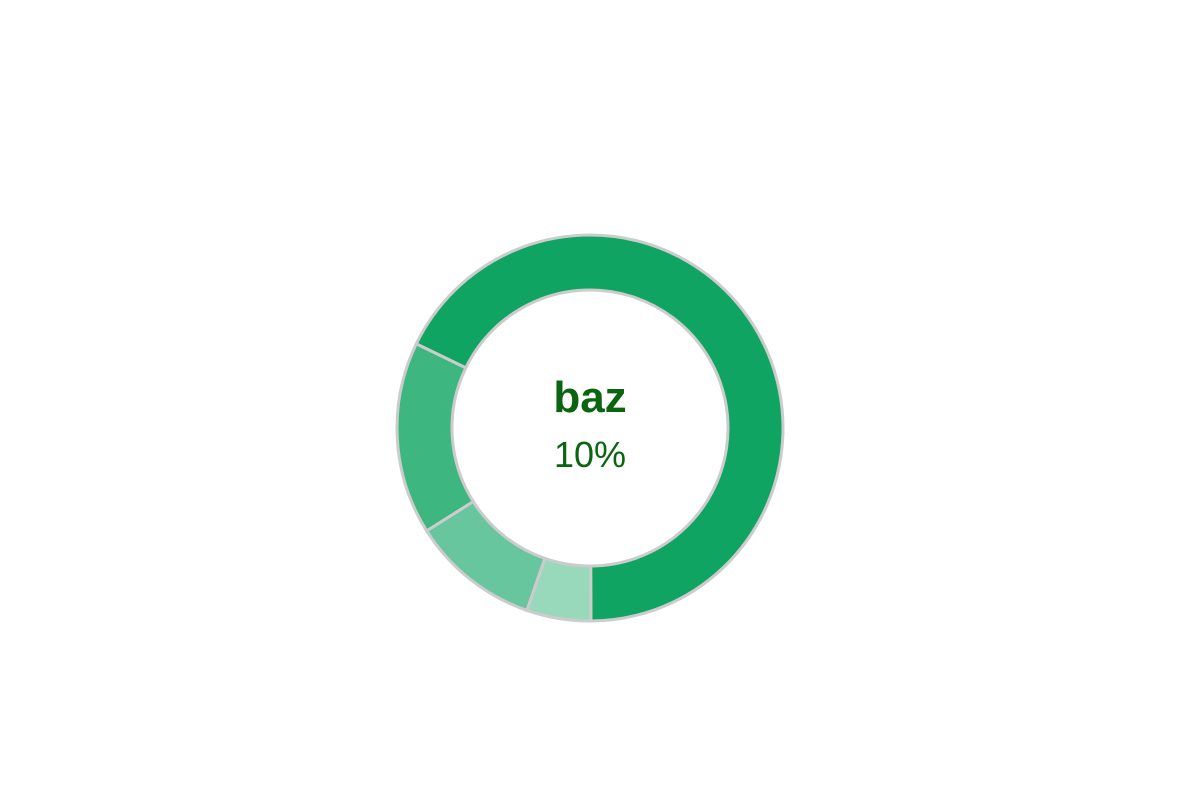 Image resolution: width=1200 pixels, height=800 pixels. I want to click on center-value: 10%, so click(590, 454).